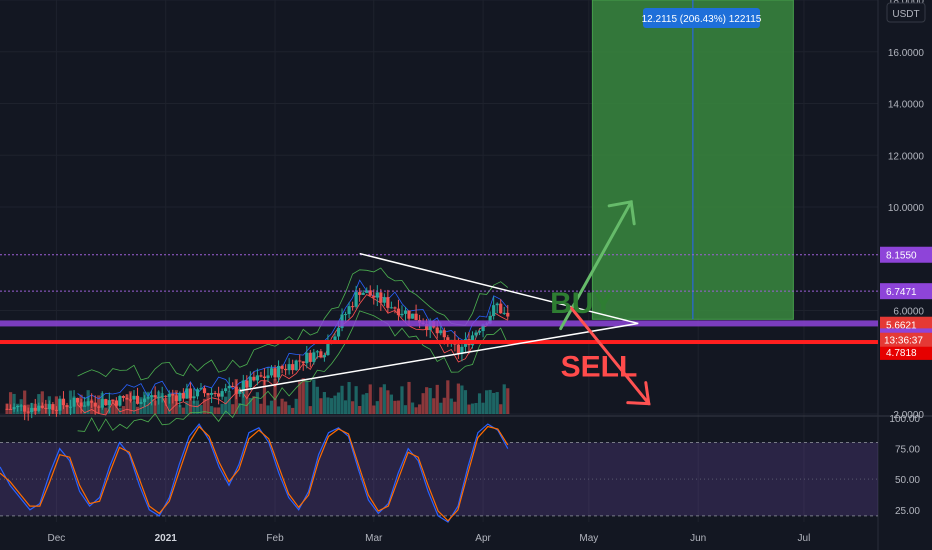 This screenshot has width=932, height=550. I want to click on level-line-red, so click(439, 342).